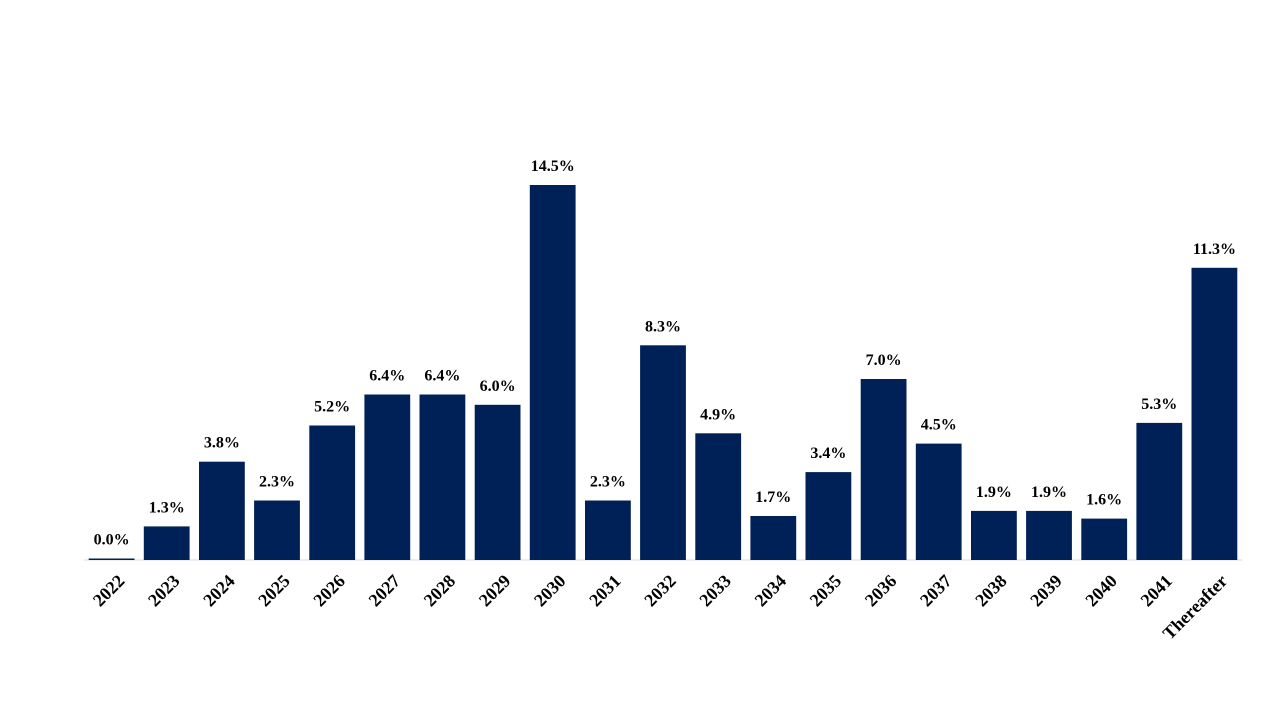 The height and width of the screenshot is (720, 1280). What do you see at coordinates (167, 507) in the screenshot?
I see `data-label-2023: 1.3%` at bounding box center [167, 507].